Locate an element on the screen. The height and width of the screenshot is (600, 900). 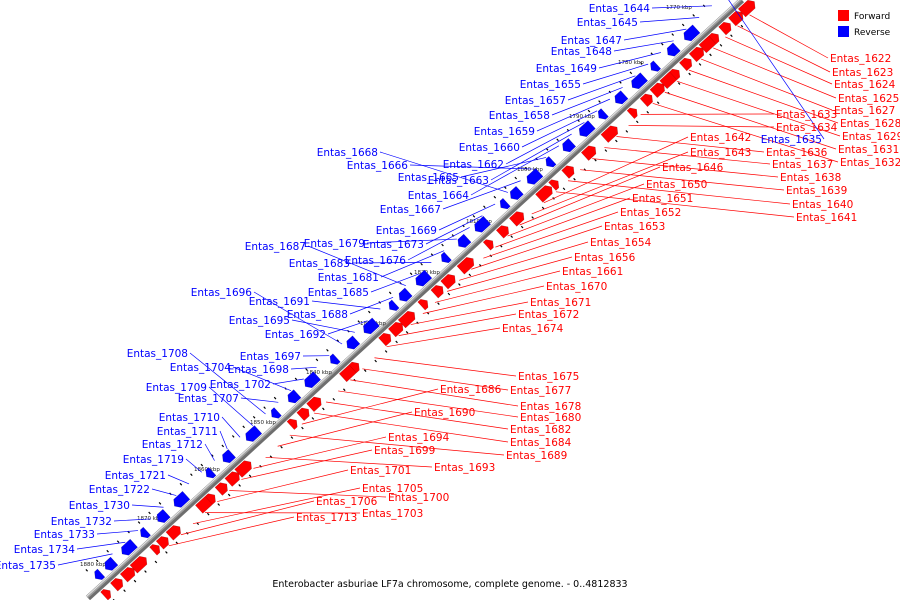
gene-label: Entas_1658 is located at coordinates (519, 116).